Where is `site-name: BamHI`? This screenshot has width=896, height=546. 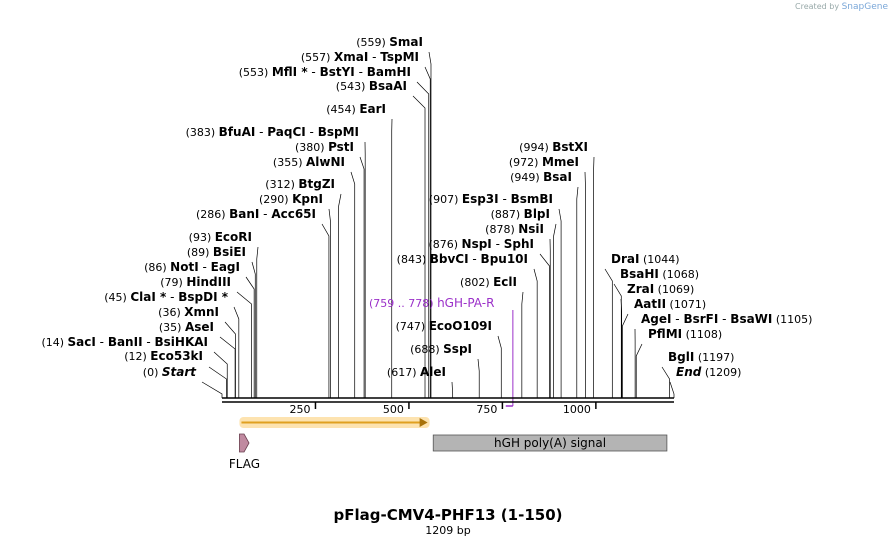 site-name: BamHI is located at coordinates (389, 72).